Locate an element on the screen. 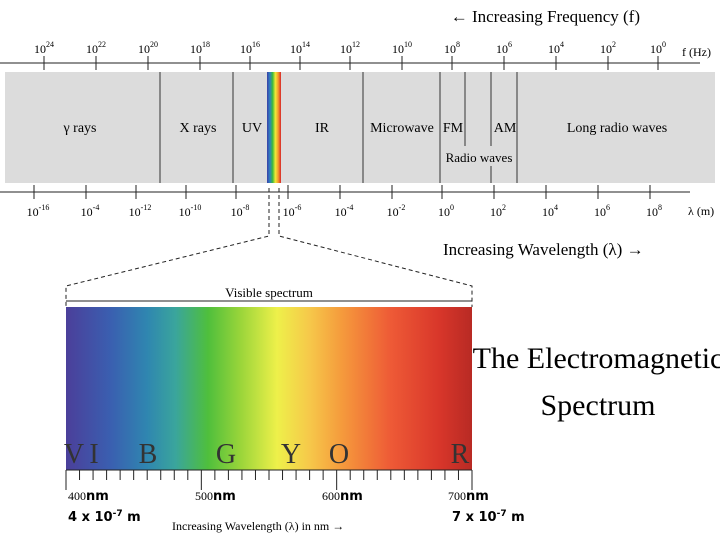  visible-letter: Y is located at coordinates (291, 454).